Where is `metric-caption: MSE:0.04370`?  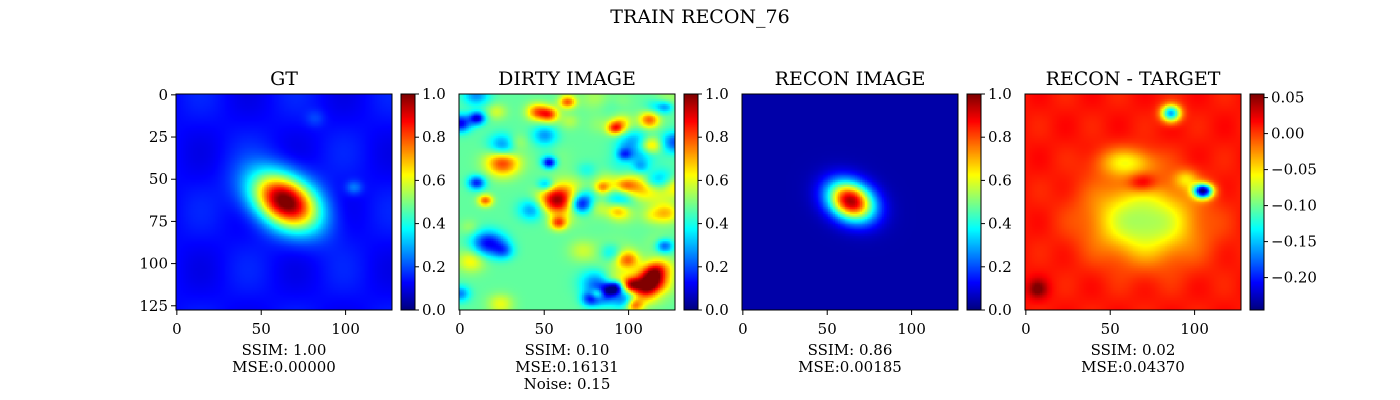
metric-caption: MSE:0.04370 is located at coordinates (1133, 367).